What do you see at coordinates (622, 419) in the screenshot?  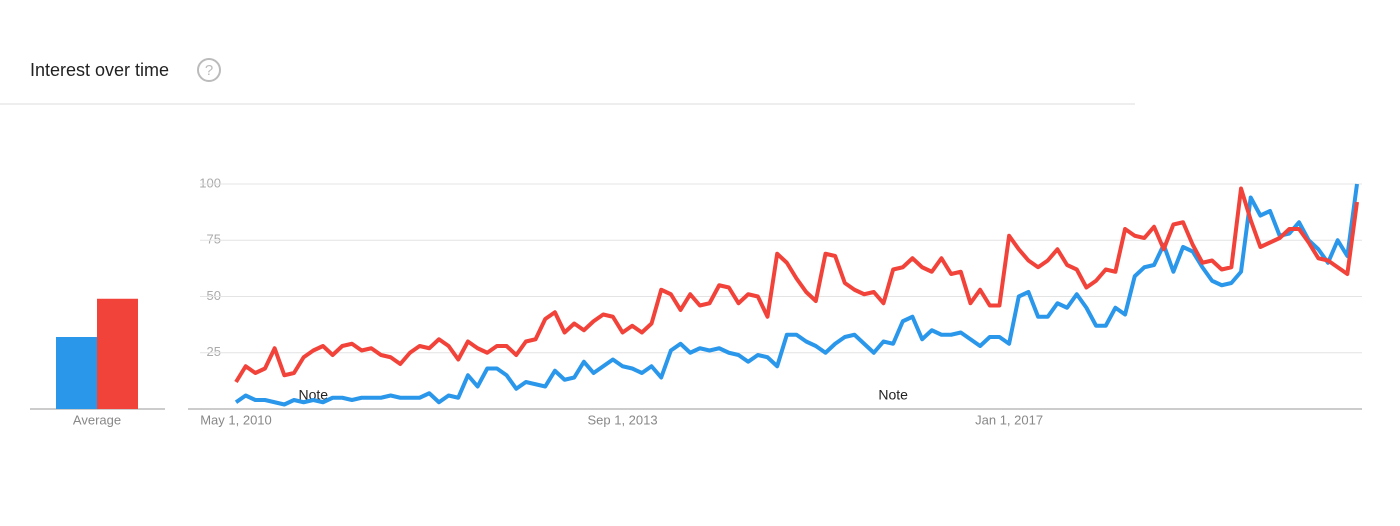 I see `x-tick-label: Sep 1, 2013` at bounding box center [622, 419].